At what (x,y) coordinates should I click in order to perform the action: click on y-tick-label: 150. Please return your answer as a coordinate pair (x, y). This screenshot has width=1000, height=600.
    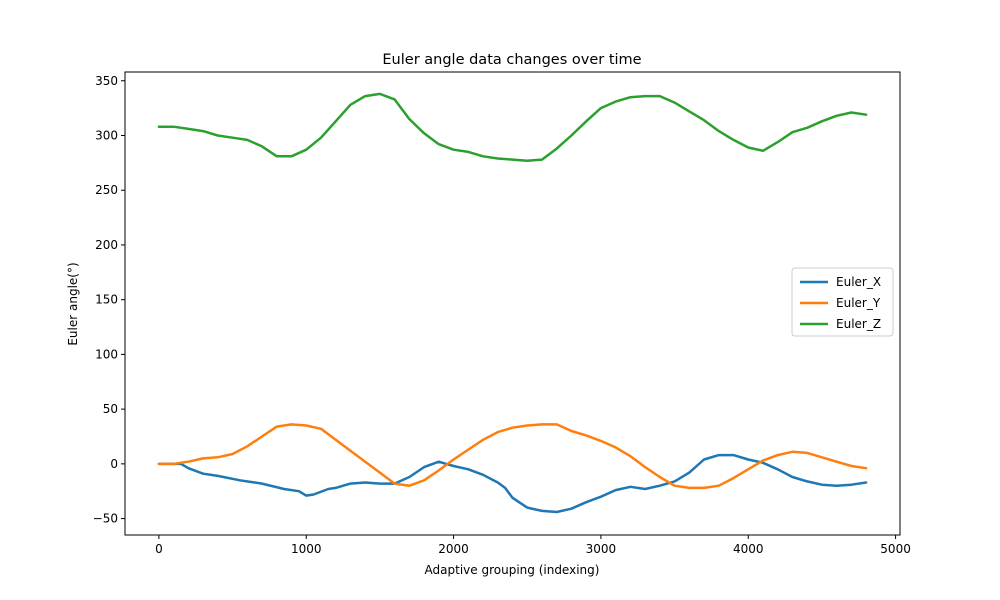
    Looking at the image, I should click on (106, 300).